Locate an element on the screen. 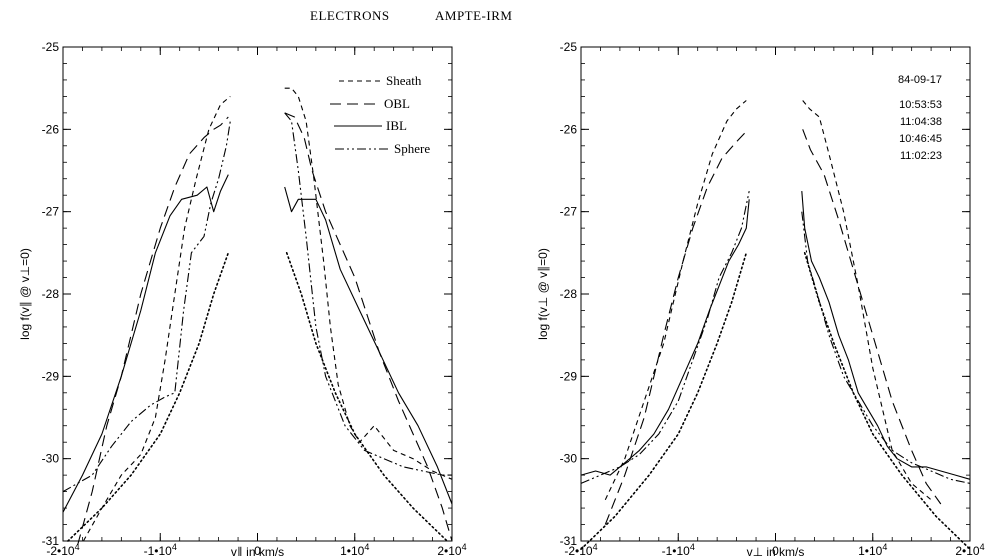 The width and height of the screenshot is (991, 556). right-series-ibl-line-neg is located at coordinates (665, 337).